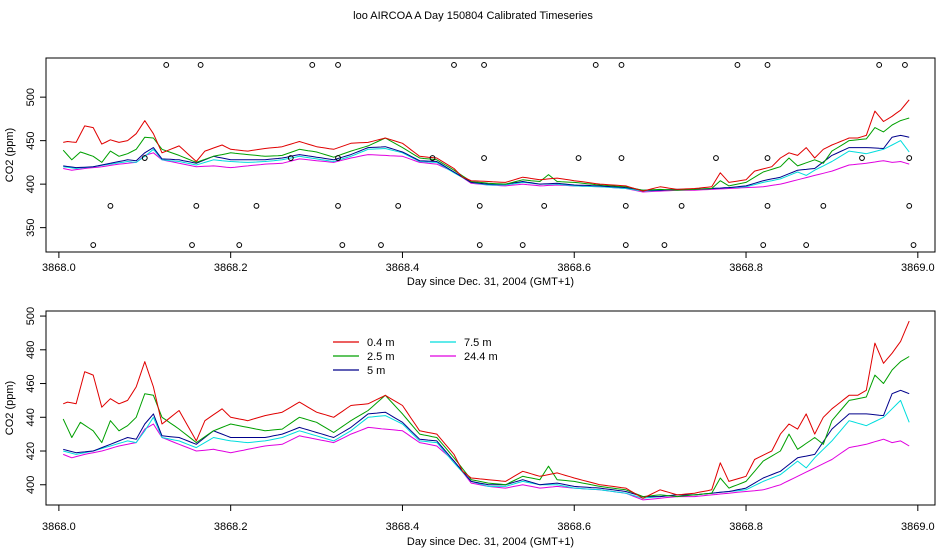  Describe the element at coordinates (31, 451) in the screenshot. I see `y-tick-label: 420` at that location.